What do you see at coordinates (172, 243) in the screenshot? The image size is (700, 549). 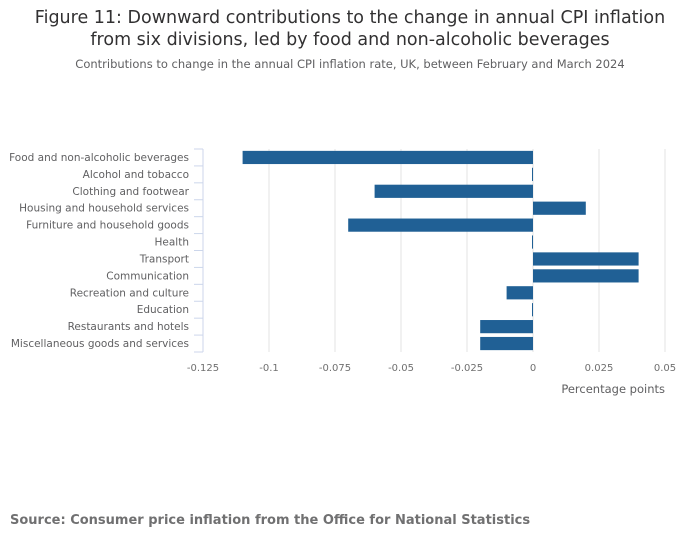 I see `category-label: Health` at bounding box center [172, 243].